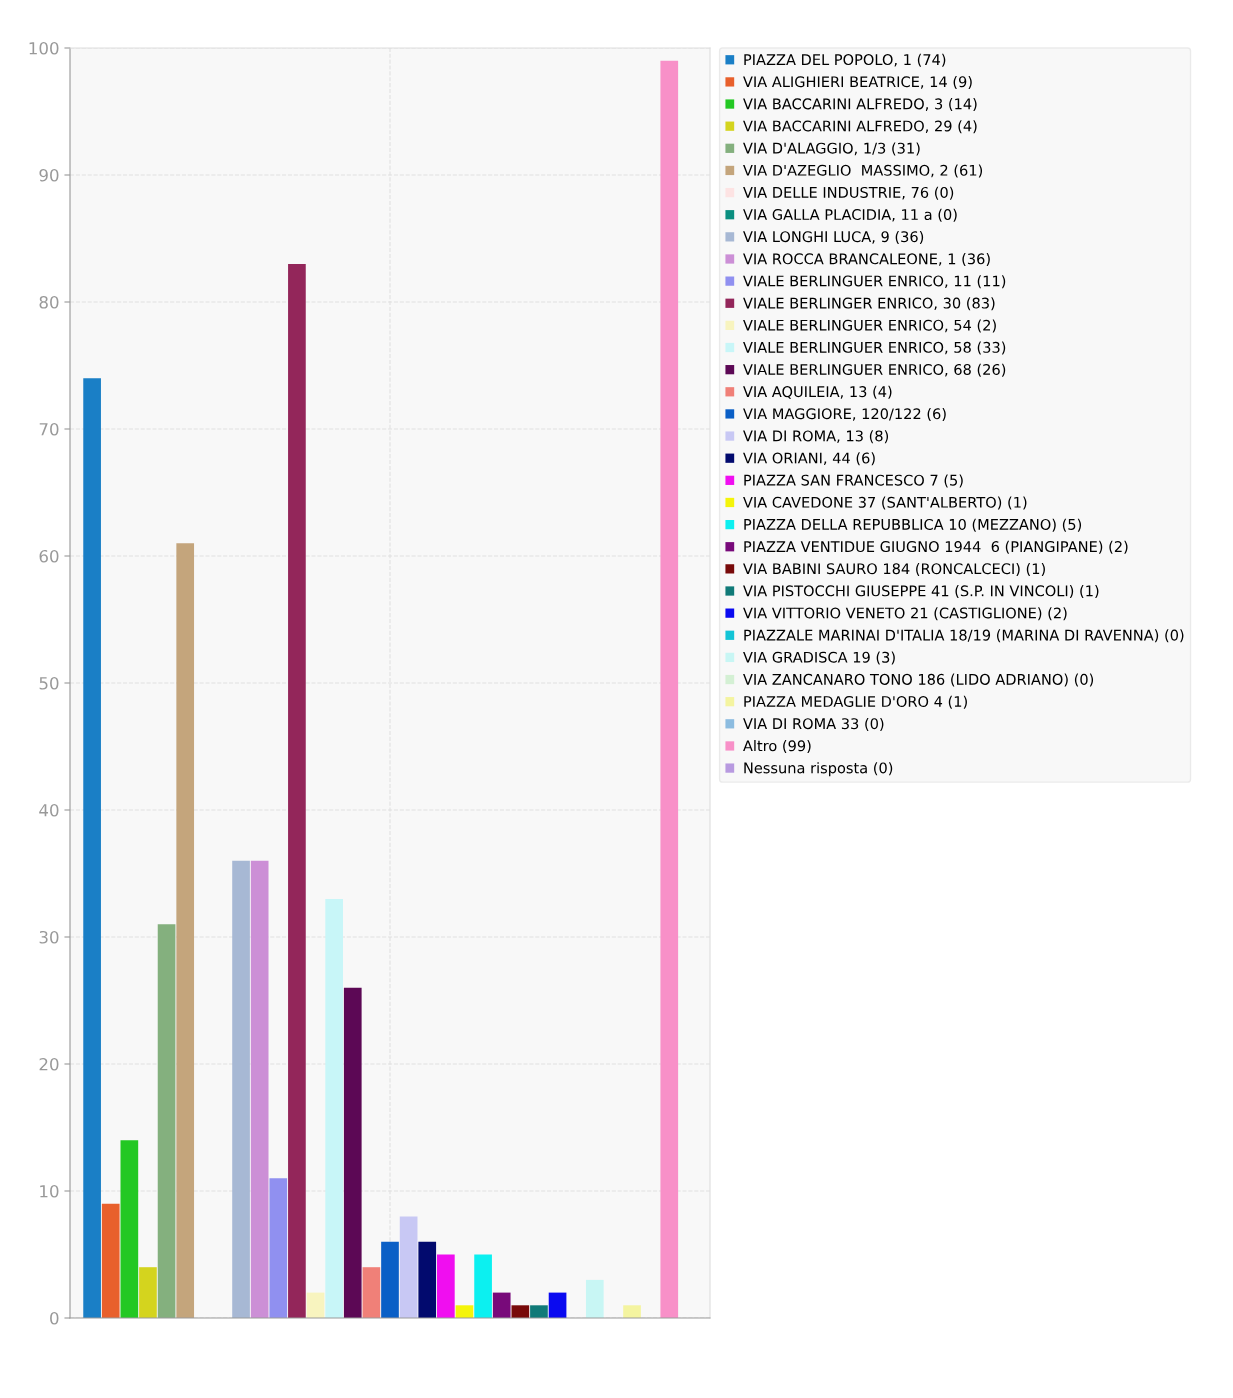 The image size is (1233, 1398). What do you see at coordinates (819, 658) in the screenshot?
I see `legend-label: VIA GRADISCA 19 (3)` at bounding box center [819, 658].